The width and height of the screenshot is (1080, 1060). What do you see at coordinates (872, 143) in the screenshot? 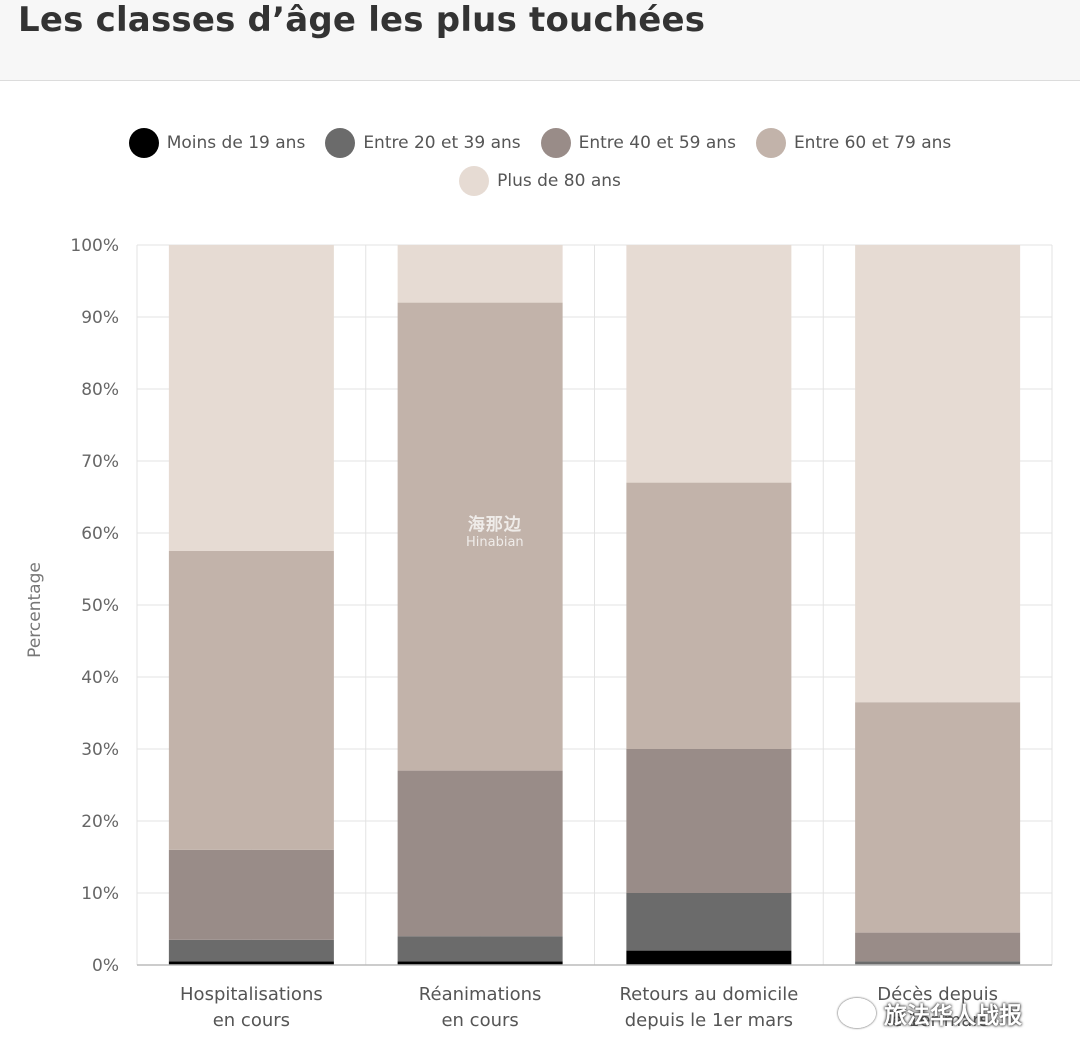
I see `legend-label: Entre 60 et 79 ans` at bounding box center [872, 143].